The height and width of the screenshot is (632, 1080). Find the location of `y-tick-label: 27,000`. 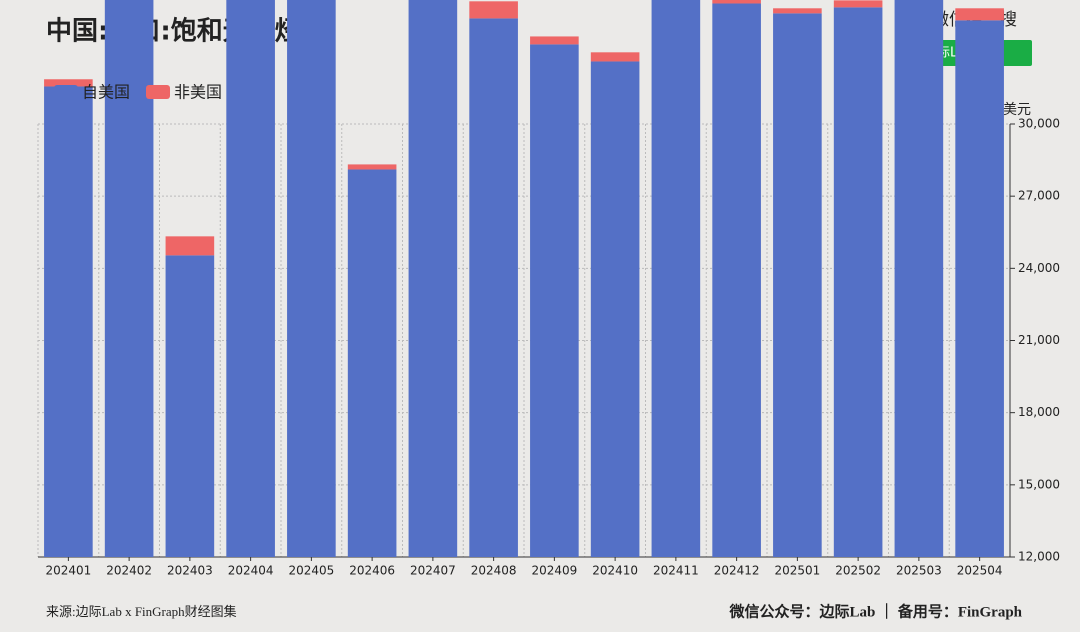

y-tick-label: 27,000 is located at coordinates (1039, 196).